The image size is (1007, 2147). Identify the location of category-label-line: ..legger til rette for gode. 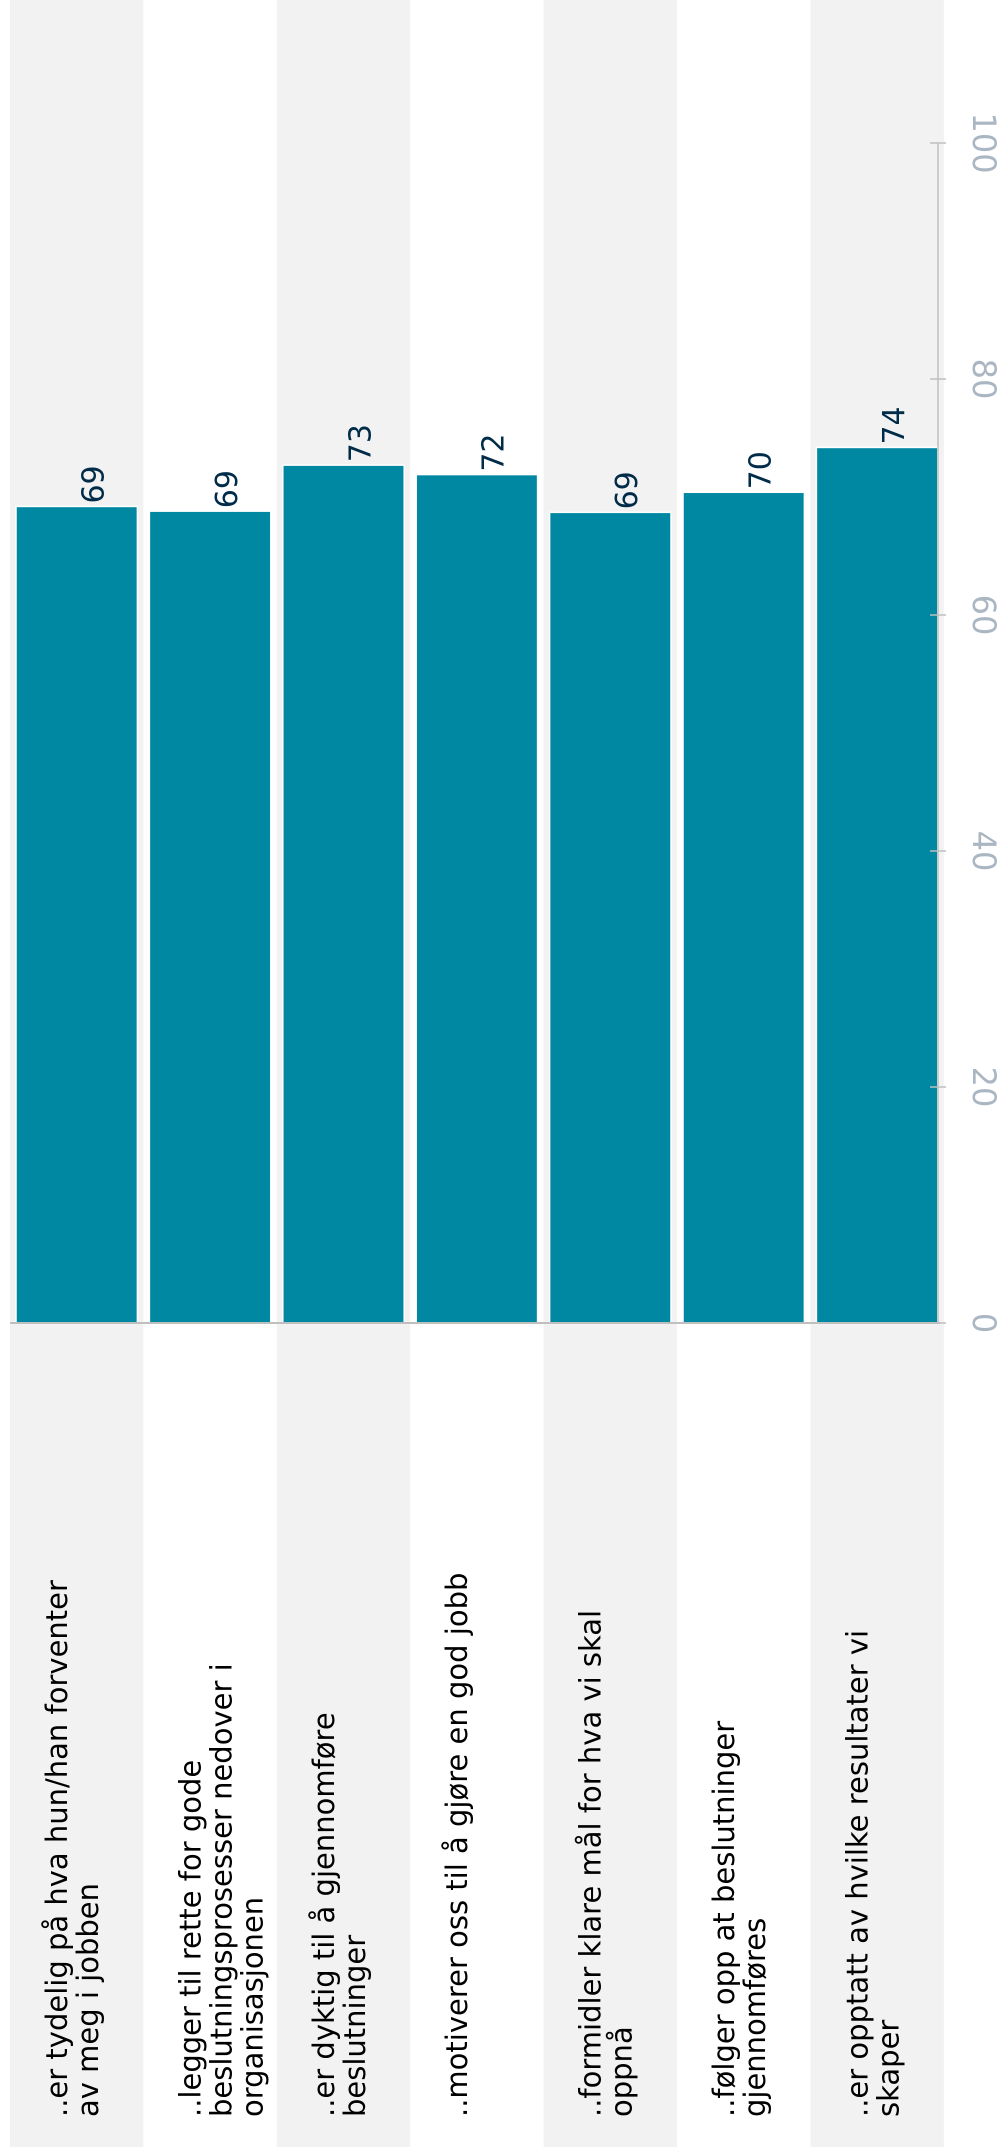
(190, 1938).